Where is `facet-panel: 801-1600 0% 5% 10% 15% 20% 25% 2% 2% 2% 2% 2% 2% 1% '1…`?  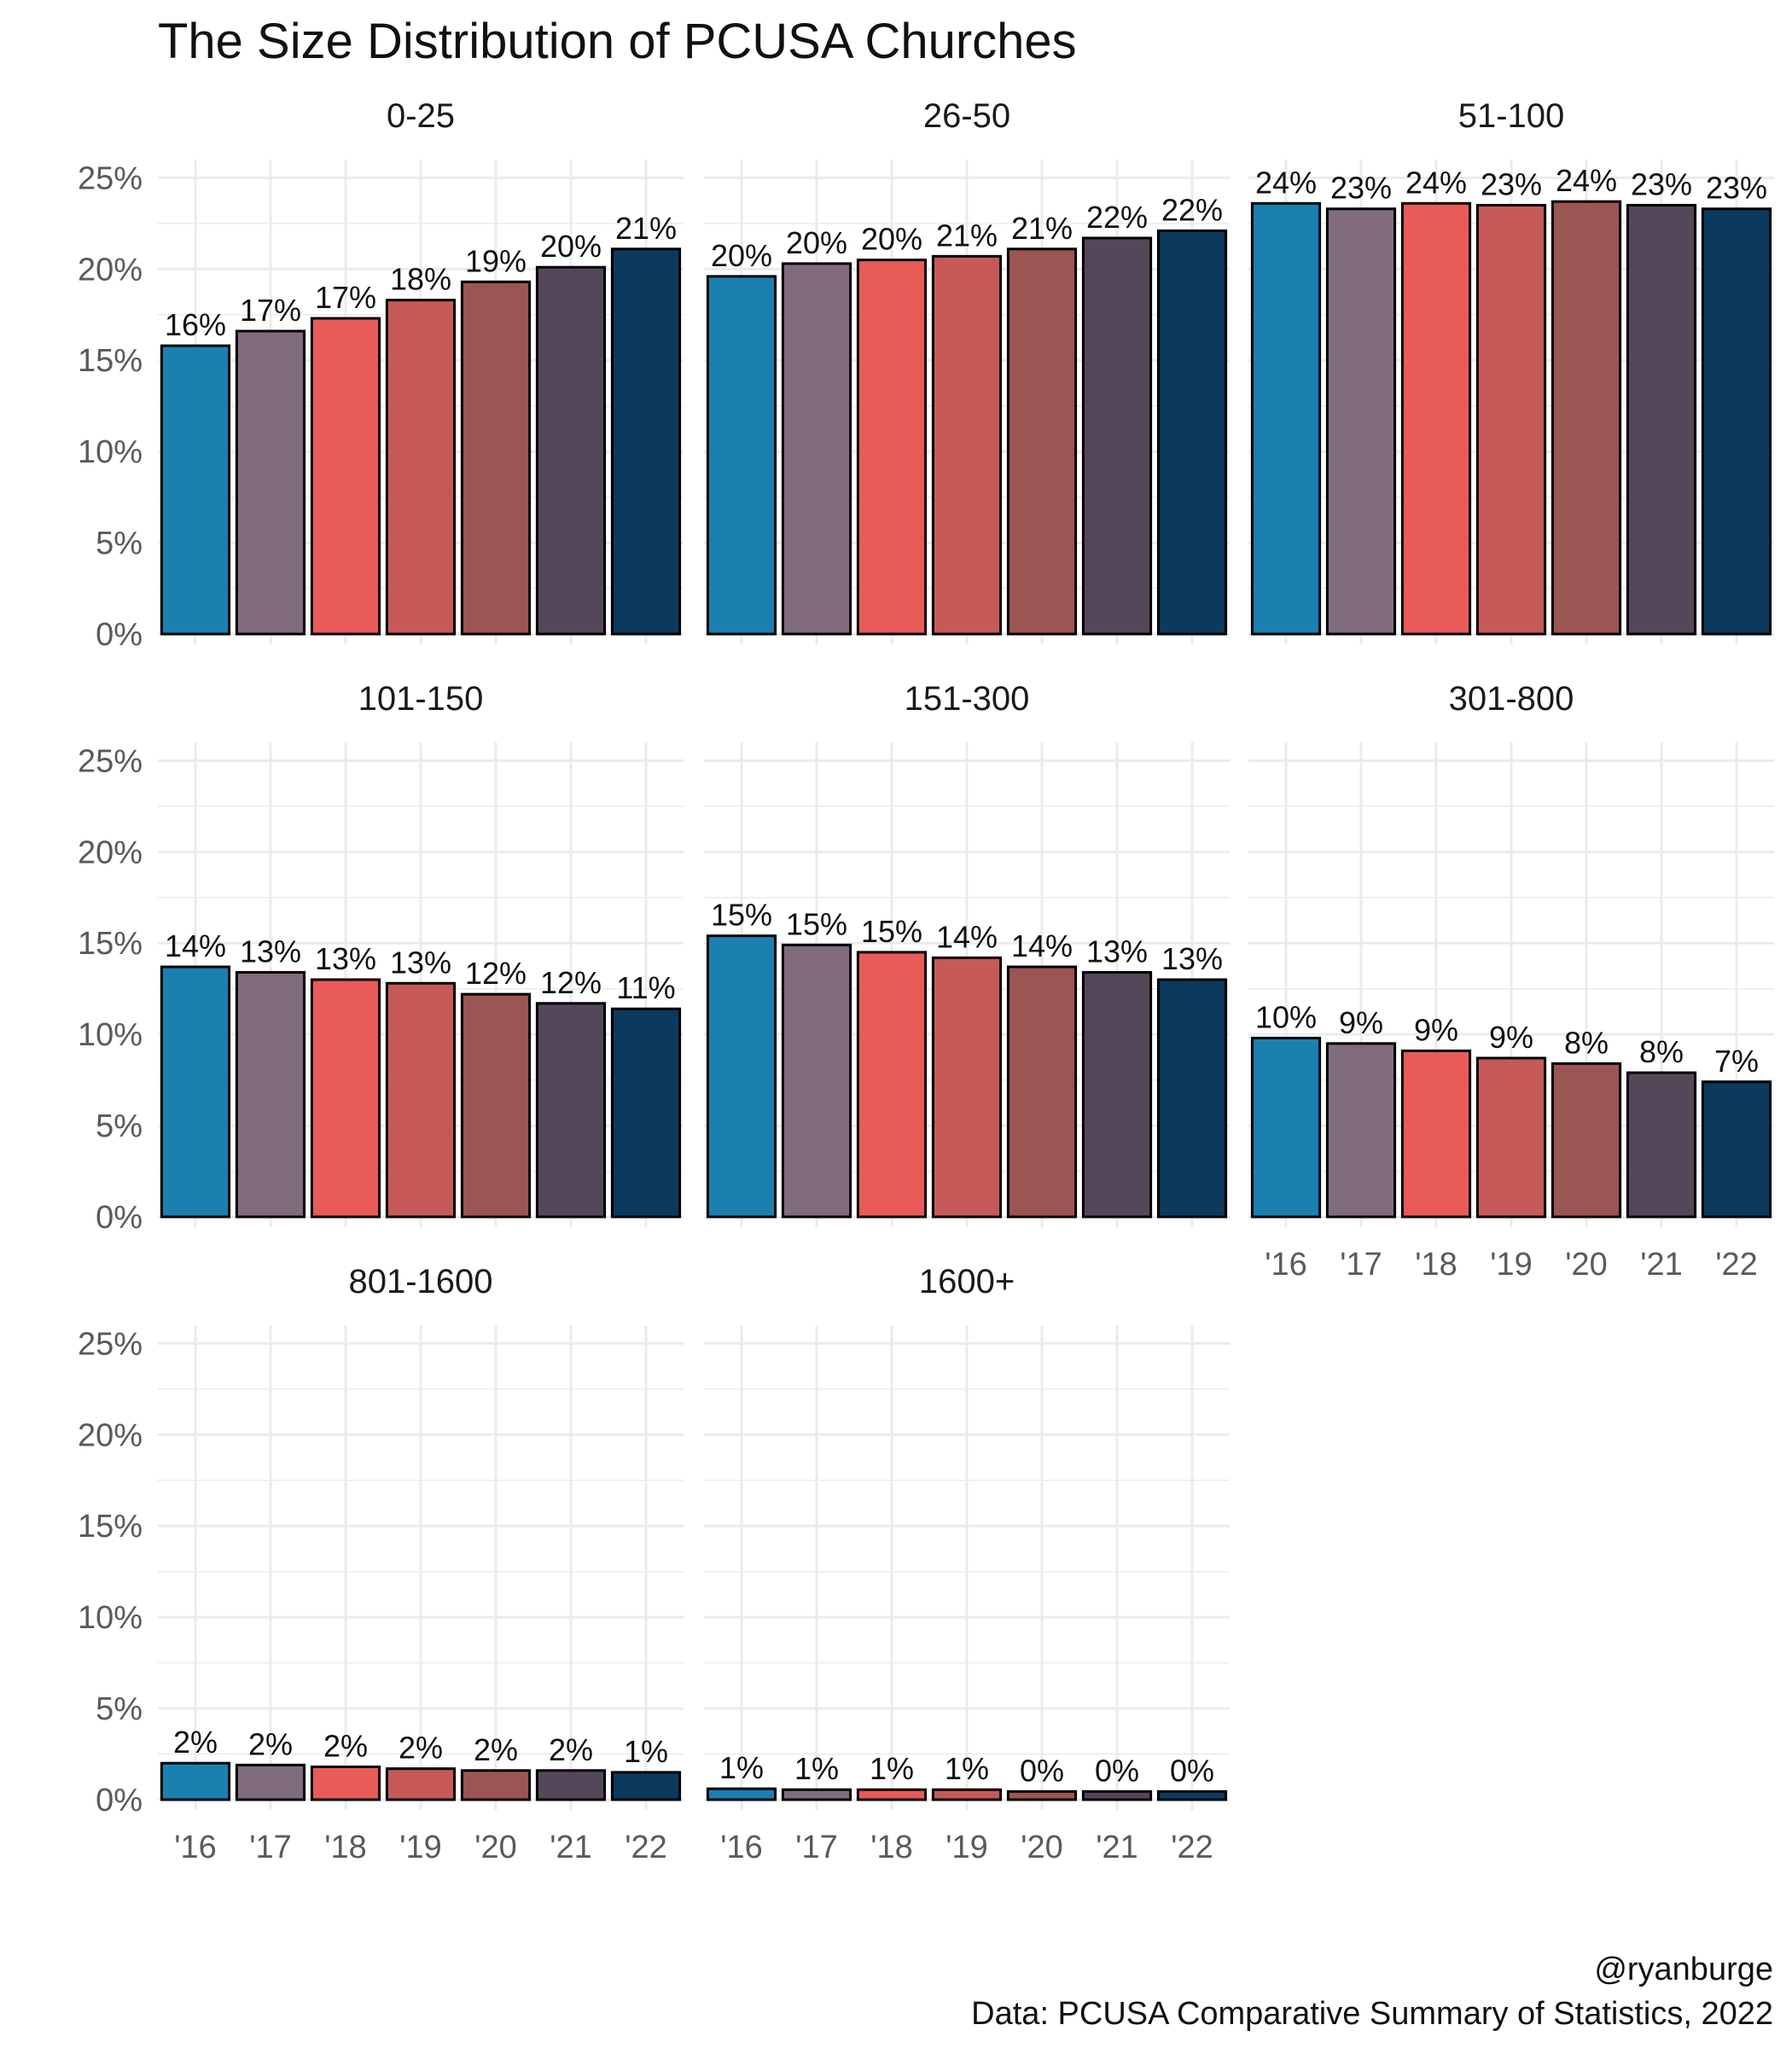 facet-panel: 801-1600 0% 5% 10% 15% 20% 25% 2% 2% 2% 2% 2% 2% 1% '1… is located at coordinates (381, 1564).